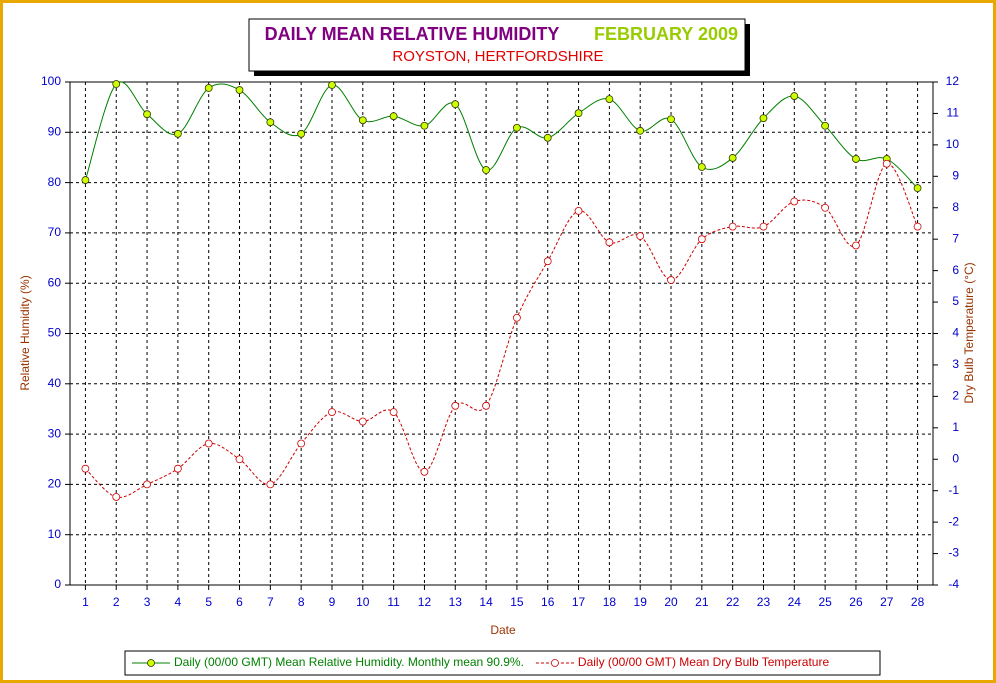 The width and height of the screenshot is (996, 683). I want to click on y2-tick-label: 1, so click(955, 427).